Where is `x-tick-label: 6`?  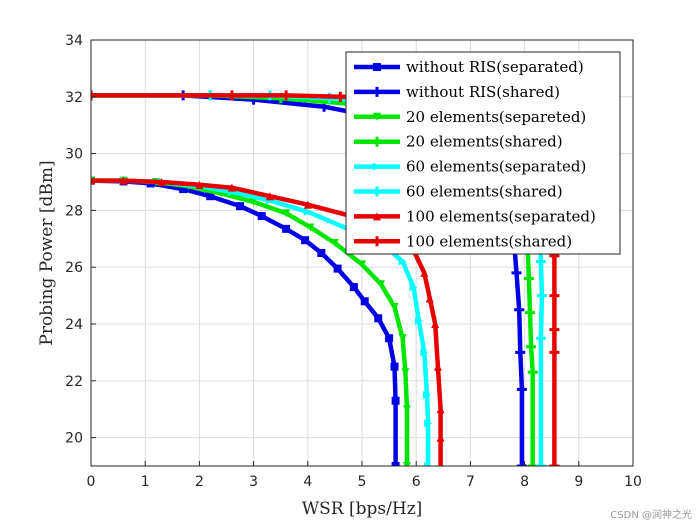
x-tick-label: 6 is located at coordinates (416, 482).